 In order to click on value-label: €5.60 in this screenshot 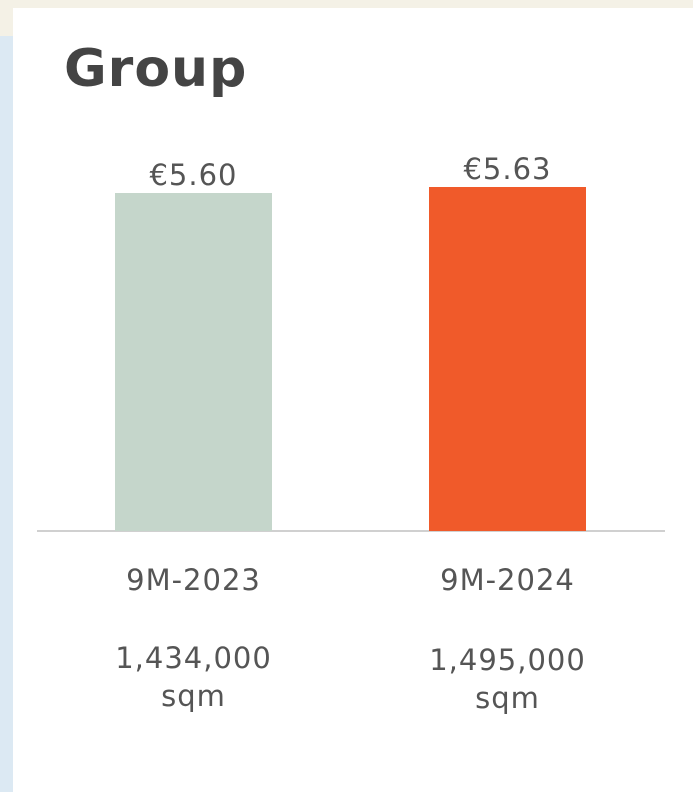, I will do `click(193, 175)`.